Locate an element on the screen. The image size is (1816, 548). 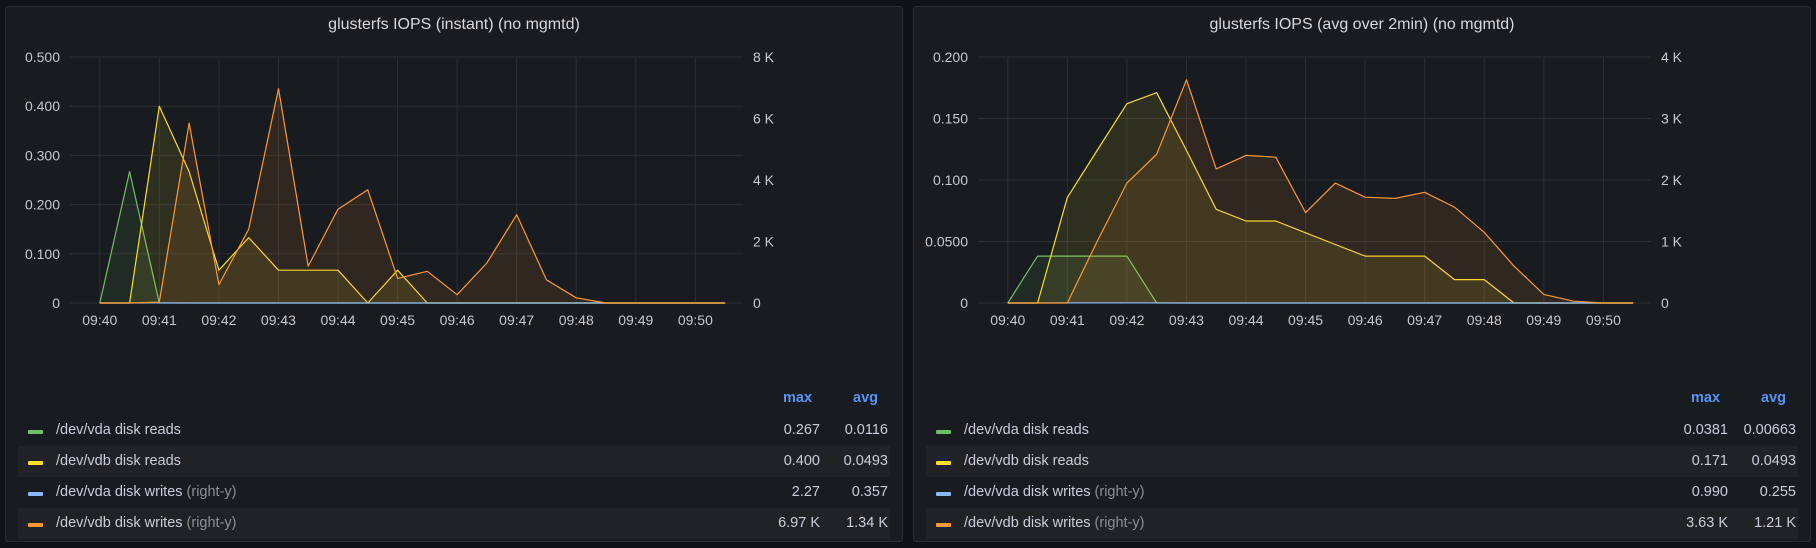
legend-max-value: 0.400 is located at coordinates (801, 461).